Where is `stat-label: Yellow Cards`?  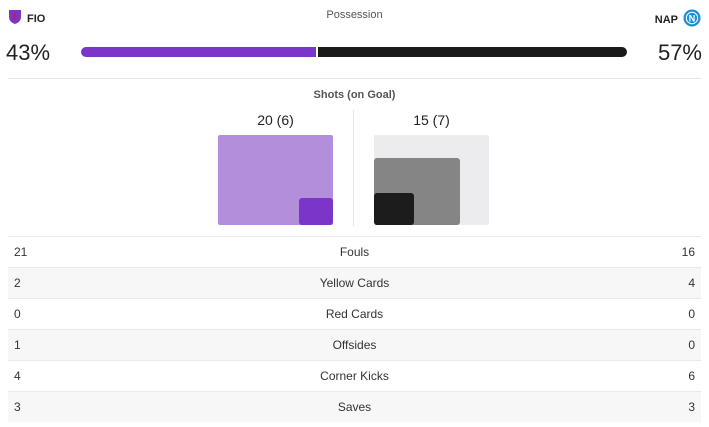 stat-label: Yellow Cards is located at coordinates (354, 283).